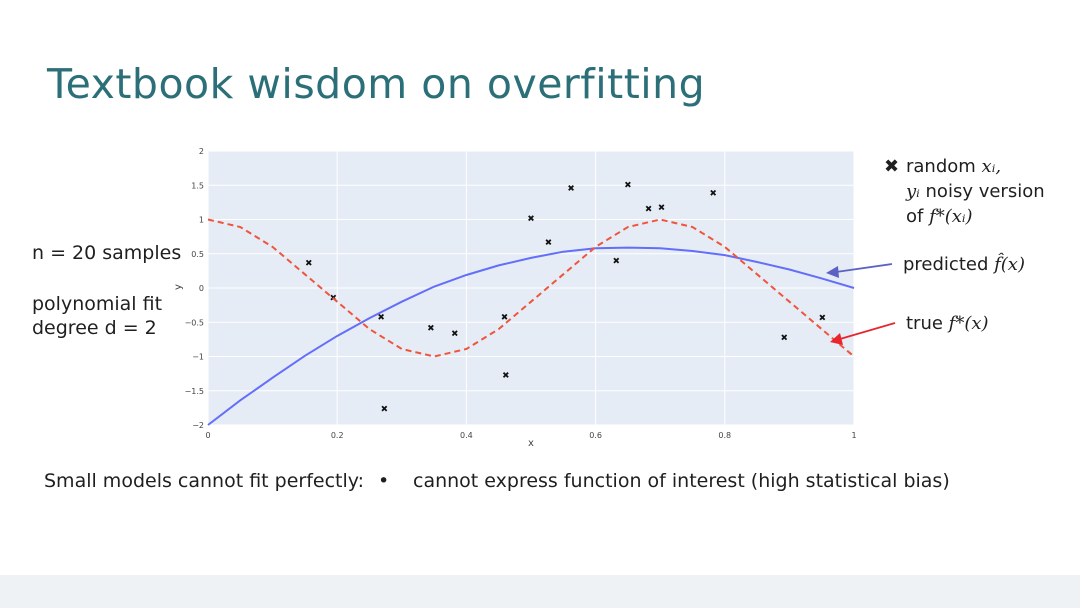 This screenshot has height=608, width=1080. Describe the element at coordinates (968, 323) in the screenshot. I see `true-func: f*(x)` at that location.